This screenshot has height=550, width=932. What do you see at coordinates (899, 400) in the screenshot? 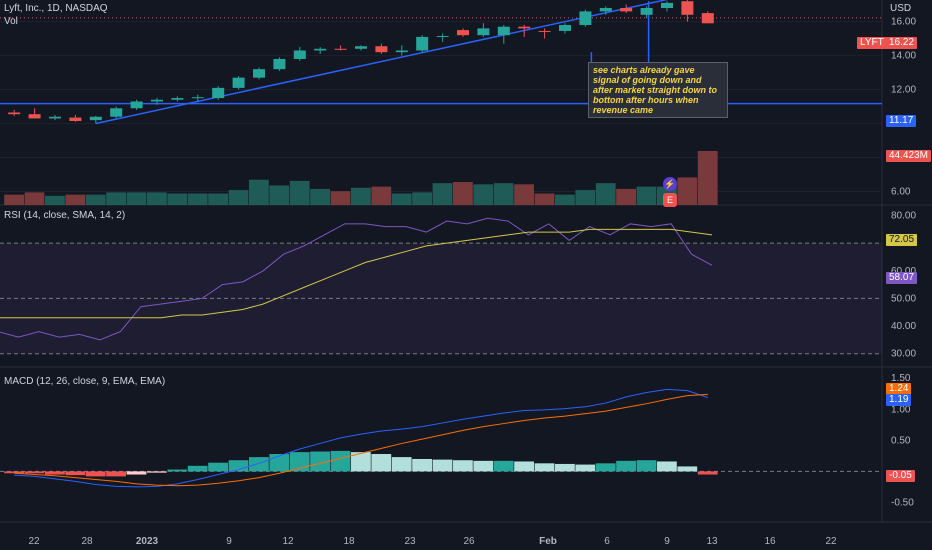
I see `macd-value-tag: 1.19` at bounding box center [899, 400].